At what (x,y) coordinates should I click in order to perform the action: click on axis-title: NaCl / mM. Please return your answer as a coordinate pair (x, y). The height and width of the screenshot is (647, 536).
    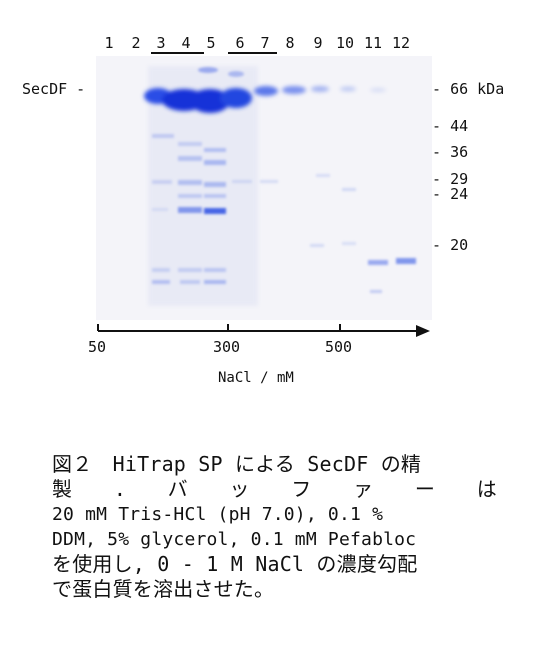
    Looking at the image, I should click on (256, 378).